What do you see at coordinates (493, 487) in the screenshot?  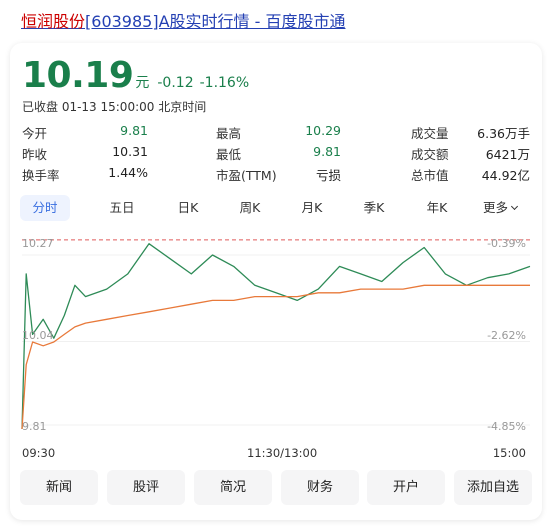 I see `add-watchlist-button: 添加自选` at bounding box center [493, 487].